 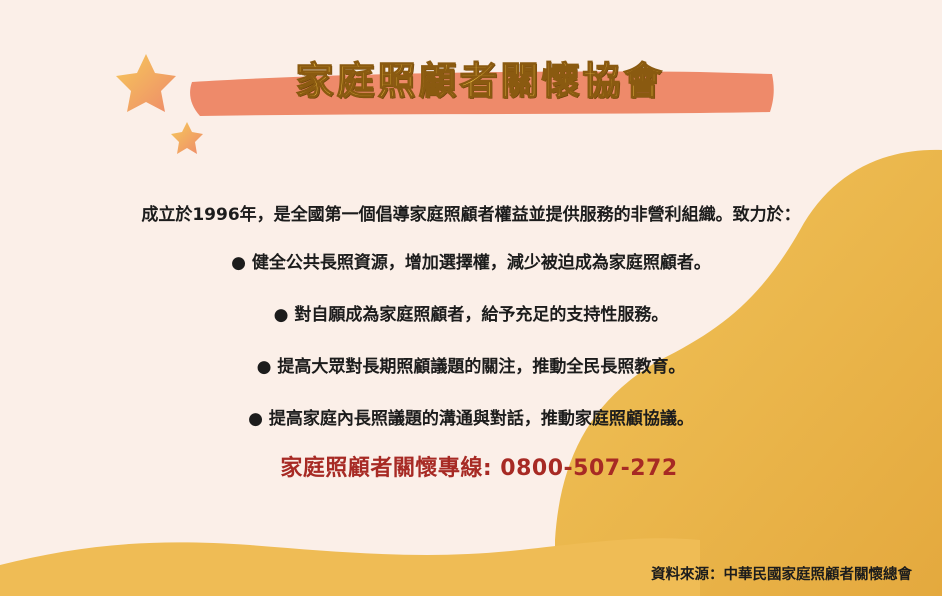 What do you see at coordinates (471, 328) in the screenshot?
I see `list-item: ● 對自願成為家庭照顧者，給予充足的支持性服務。` at bounding box center [471, 328].